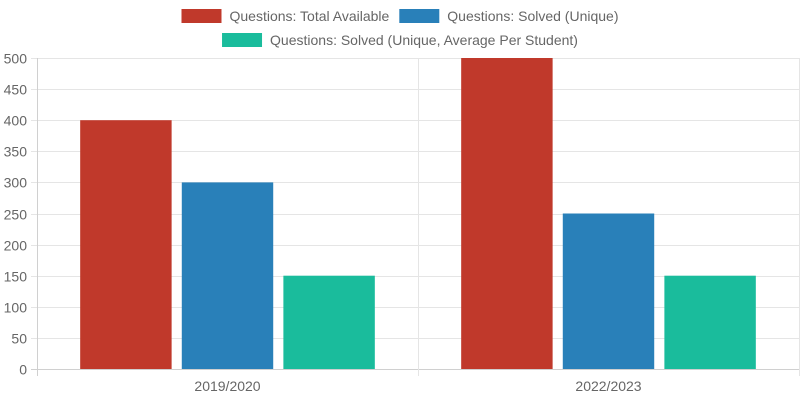 This screenshot has height=400, width=800. Describe the element at coordinates (23, 370) in the screenshot. I see `y-tick-label: 0` at that location.